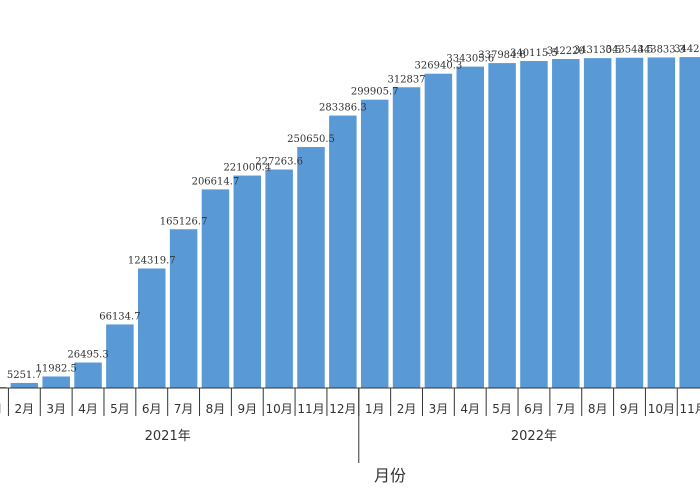 The height and width of the screenshot is (500, 700). I want to click on bar-value-label-21: 343544.5, so click(630, 50).